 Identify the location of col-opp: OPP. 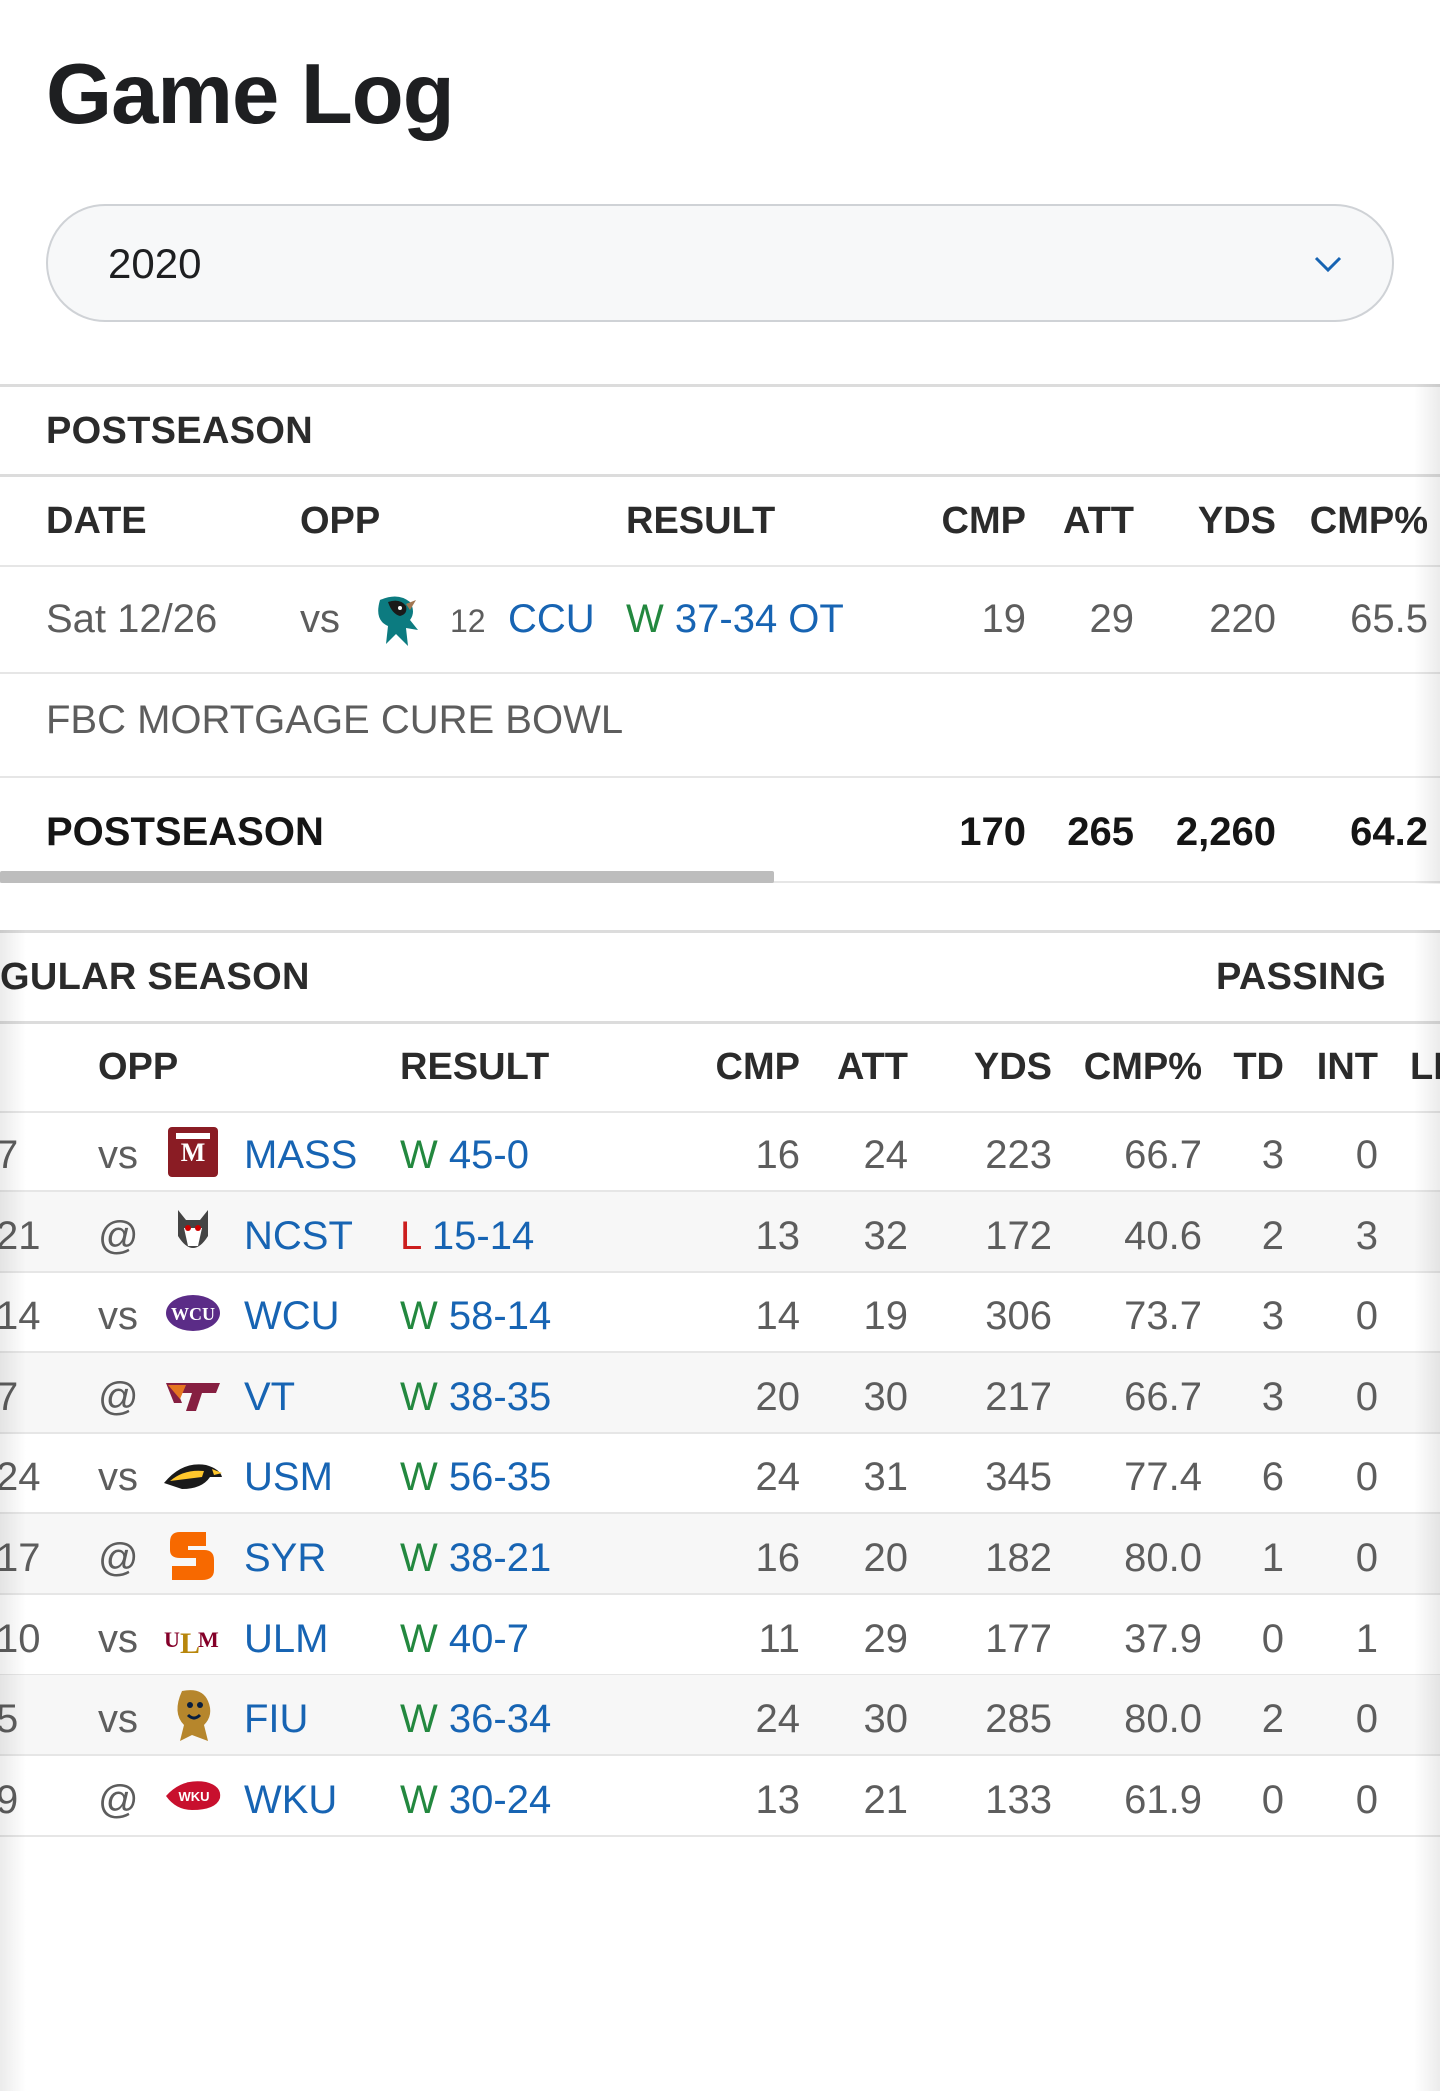
(340, 521).